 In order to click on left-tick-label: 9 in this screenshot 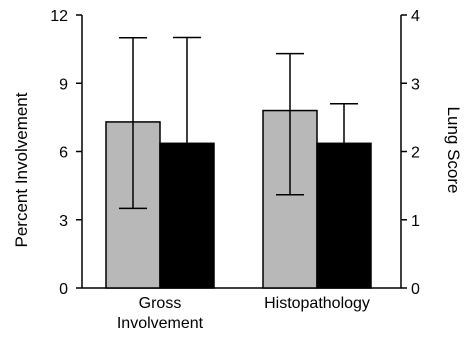, I will do `click(63, 84)`.